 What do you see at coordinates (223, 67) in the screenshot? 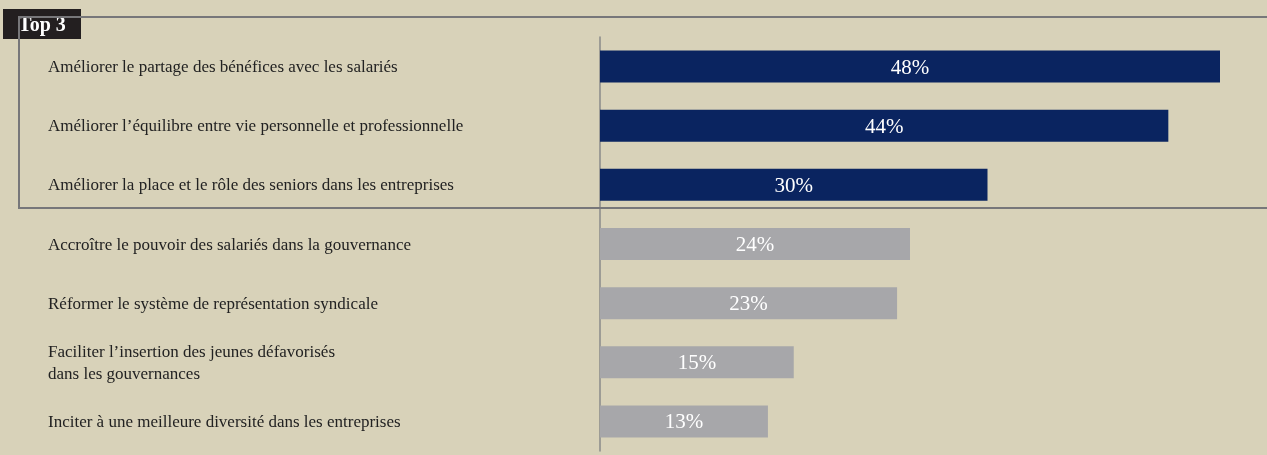
I see `y-tick-label: Améliorer le partage des bénéfices avec les salariés` at bounding box center [223, 67].